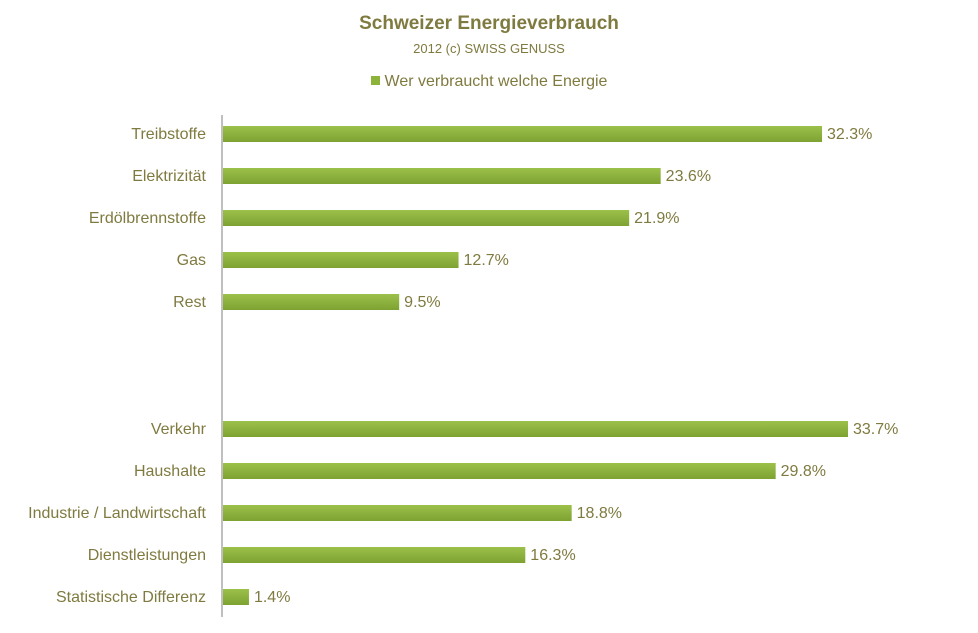  I want to click on category-label: Haushalte, so click(170, 471).